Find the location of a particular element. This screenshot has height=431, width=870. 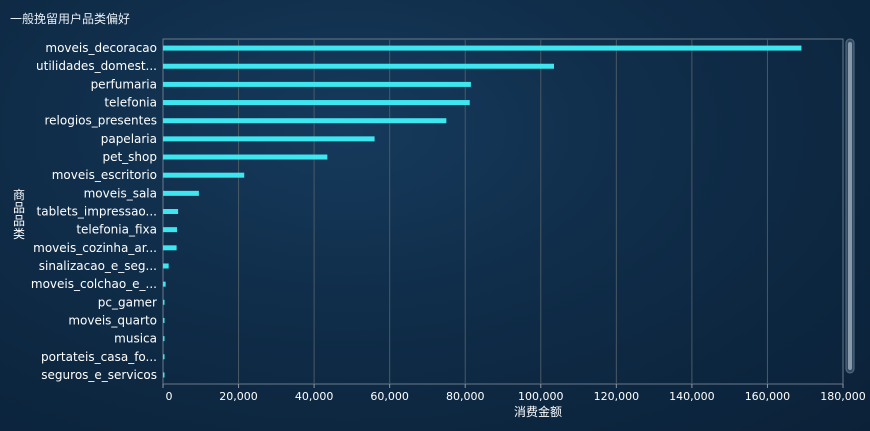

x-tick-label: 20,000 is located at coordinates (238, 396).